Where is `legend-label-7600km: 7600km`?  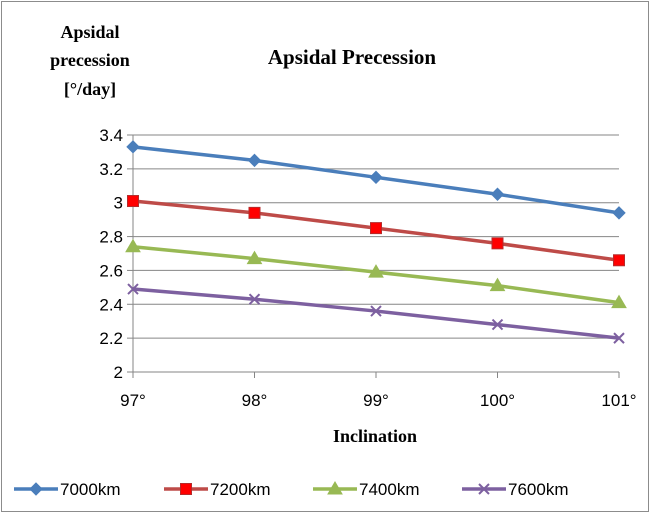 legend-label-7600km: 7600km is located at coordinates (538, 489).